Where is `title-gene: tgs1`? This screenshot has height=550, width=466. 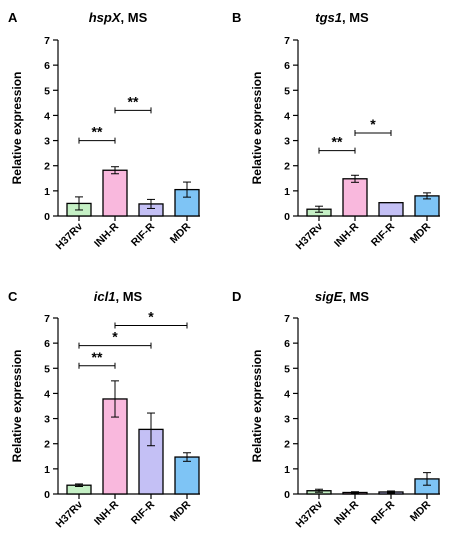
title-gene: tgs1 is located at coordinates (328, 17).